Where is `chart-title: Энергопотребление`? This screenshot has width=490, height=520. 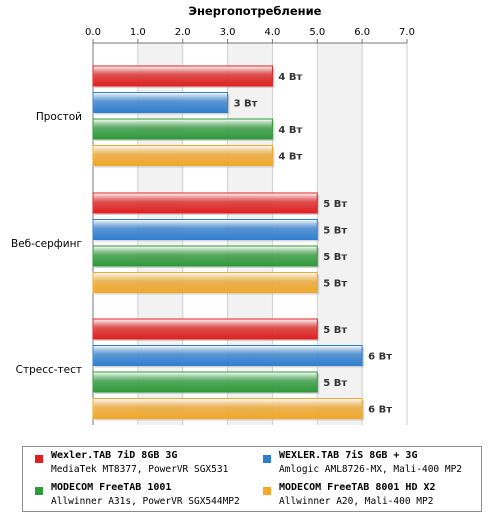 chart-title: Энергопотребление is located at coordinates (255, 11).